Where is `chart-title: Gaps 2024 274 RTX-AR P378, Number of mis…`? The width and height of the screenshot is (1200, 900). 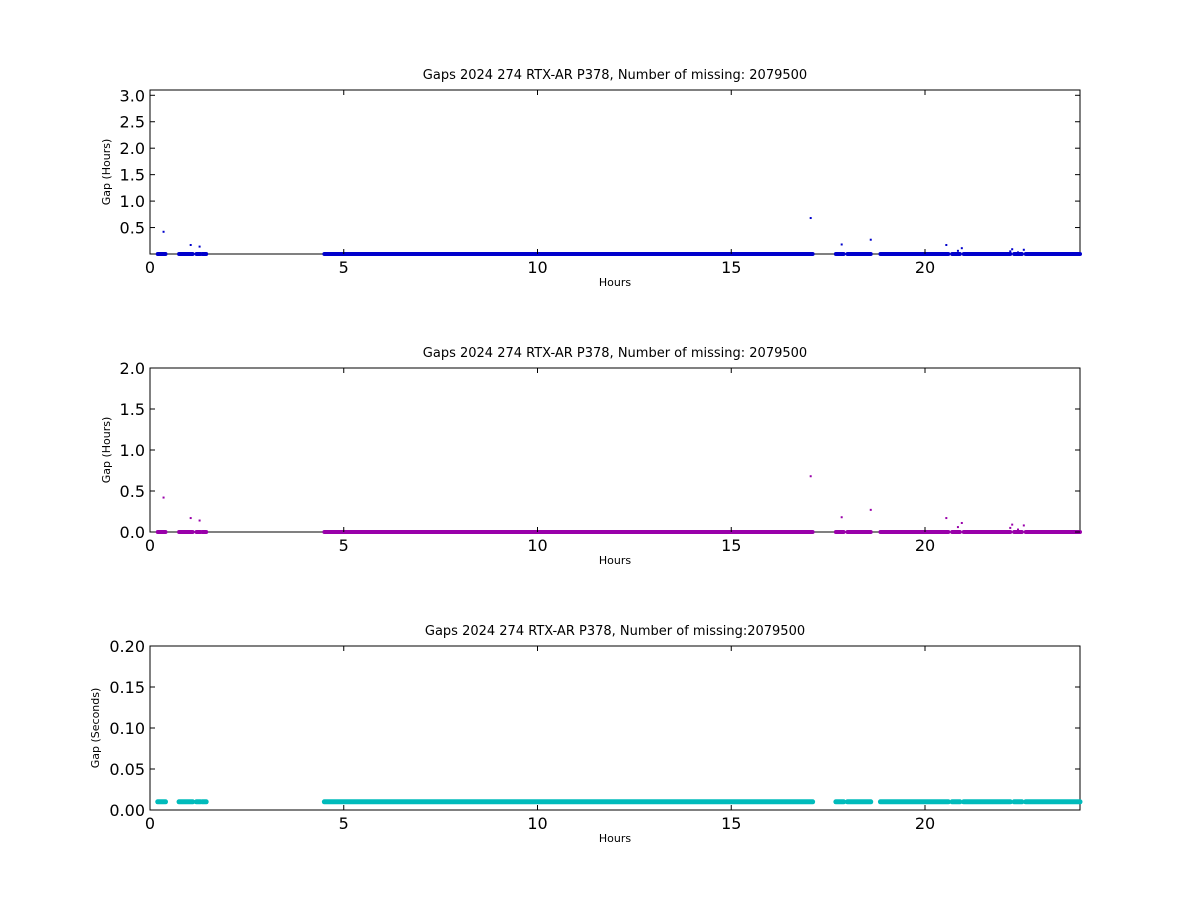 chart-title: Gaps 2024 274 RTX-AR P378, Number of mis… is located at coordinates (615, 353).